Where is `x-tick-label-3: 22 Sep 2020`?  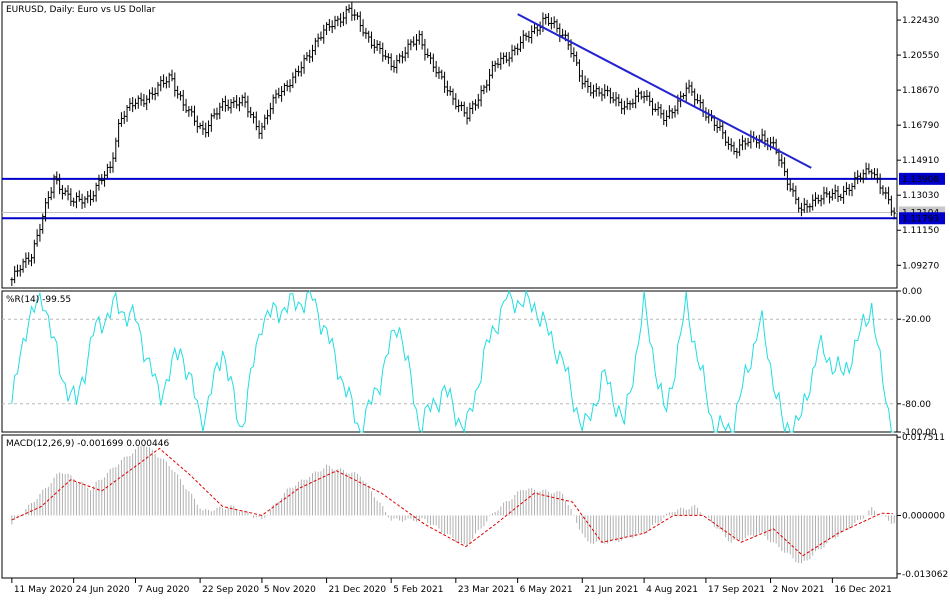 x-tick-label-3: 22 Sep 2020 is located at coordinates (230, 590).